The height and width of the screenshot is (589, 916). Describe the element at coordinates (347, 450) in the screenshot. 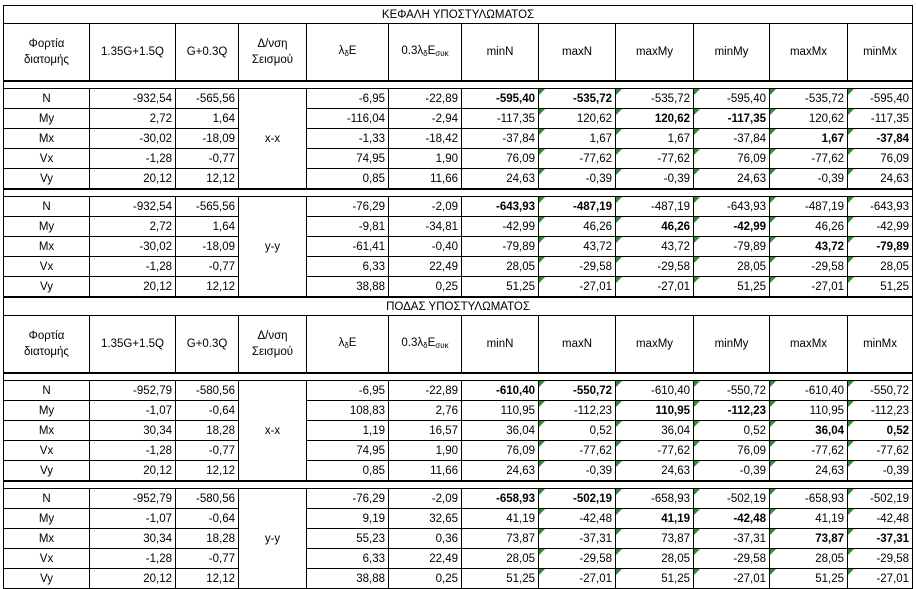

I see `cell-value: 74,95` at that location.